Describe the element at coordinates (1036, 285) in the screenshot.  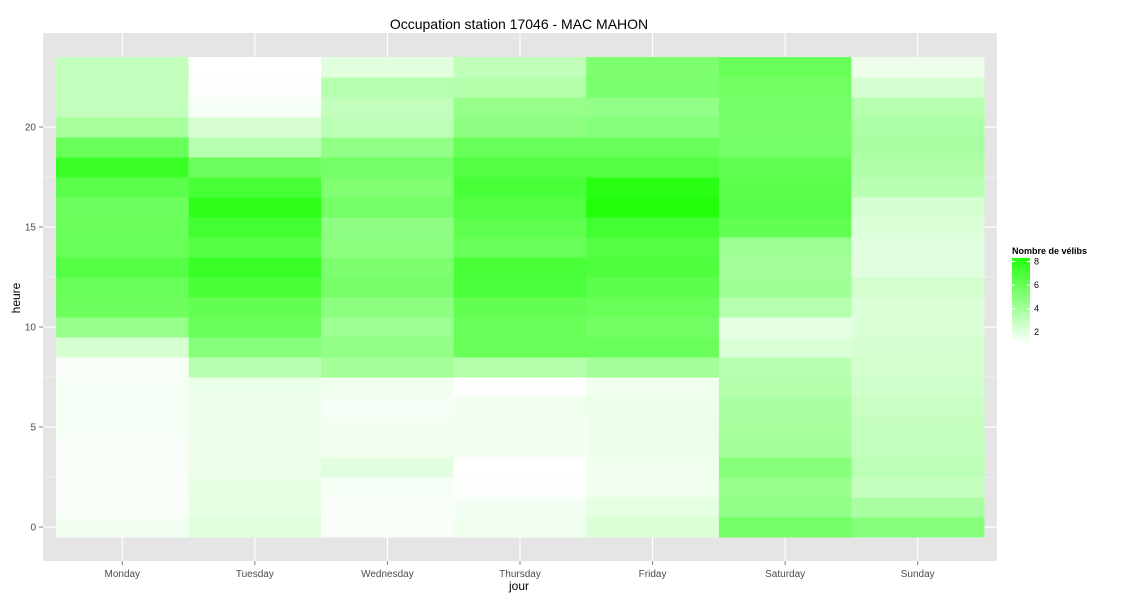
I see `legend-tick-label: 6` at that location.